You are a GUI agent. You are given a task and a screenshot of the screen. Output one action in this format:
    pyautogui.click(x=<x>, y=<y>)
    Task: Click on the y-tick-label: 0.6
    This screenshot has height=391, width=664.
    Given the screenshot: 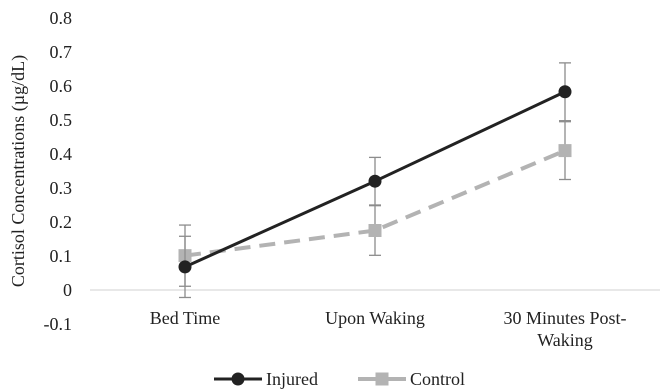 What is the action you would take?
    pyautogui.click(x=61, y=86)
    